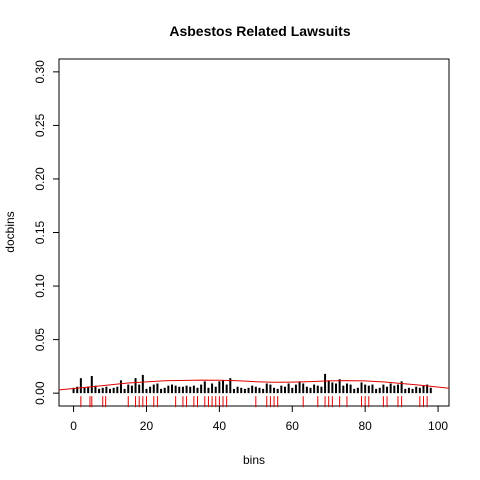  What do you see at coordinates (365, 426) in the screenshot?
I see `x-tick-label: 80` at bounding box center [365, 426].